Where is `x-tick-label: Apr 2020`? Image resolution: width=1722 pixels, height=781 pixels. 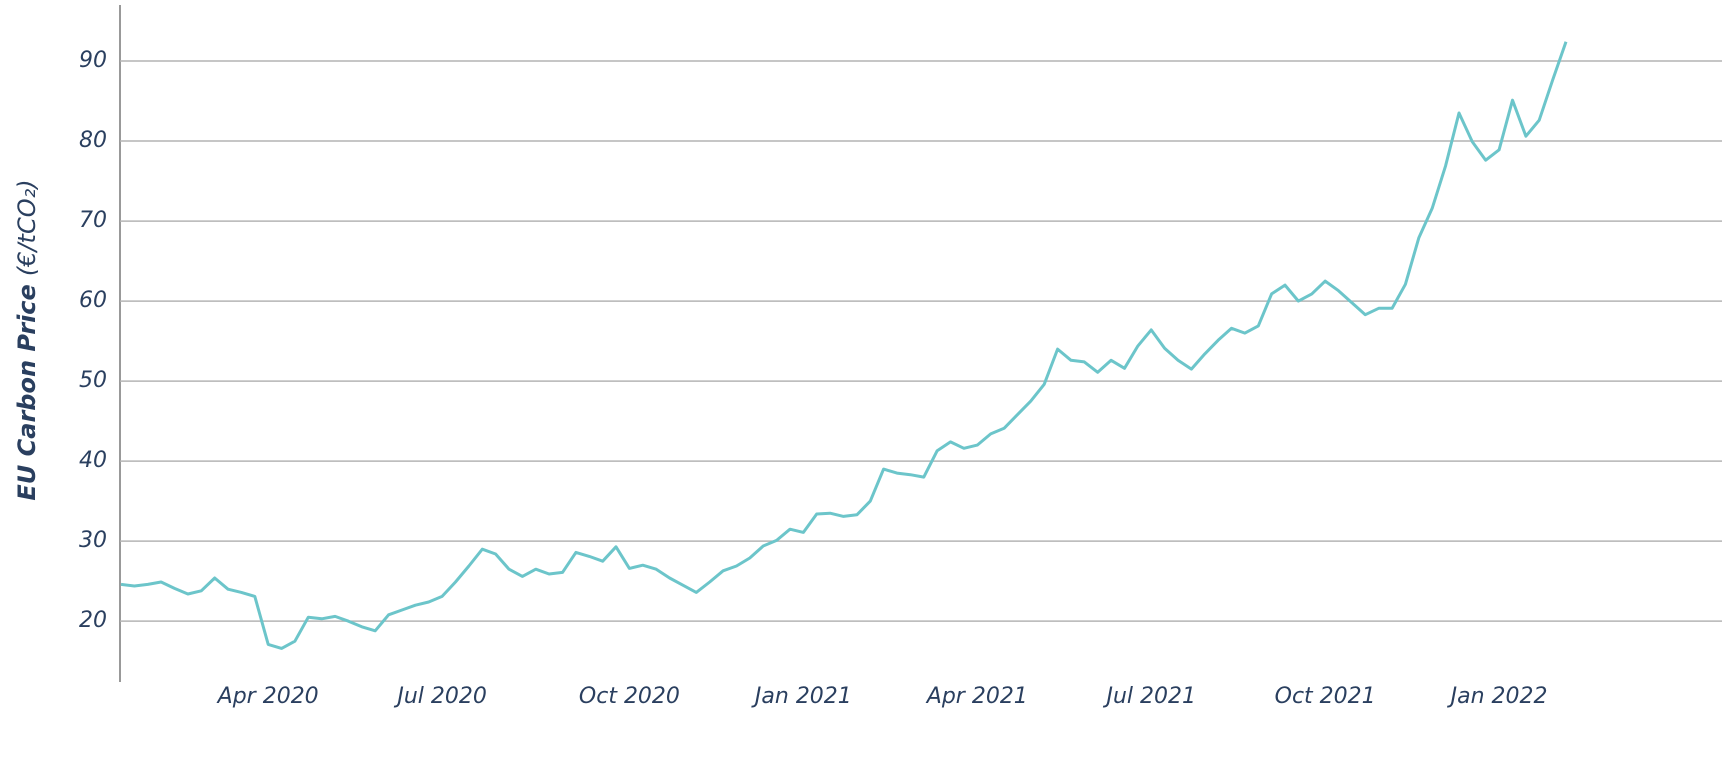
x-tick-label: Apr 2020 is located at coordinates (267, 696).